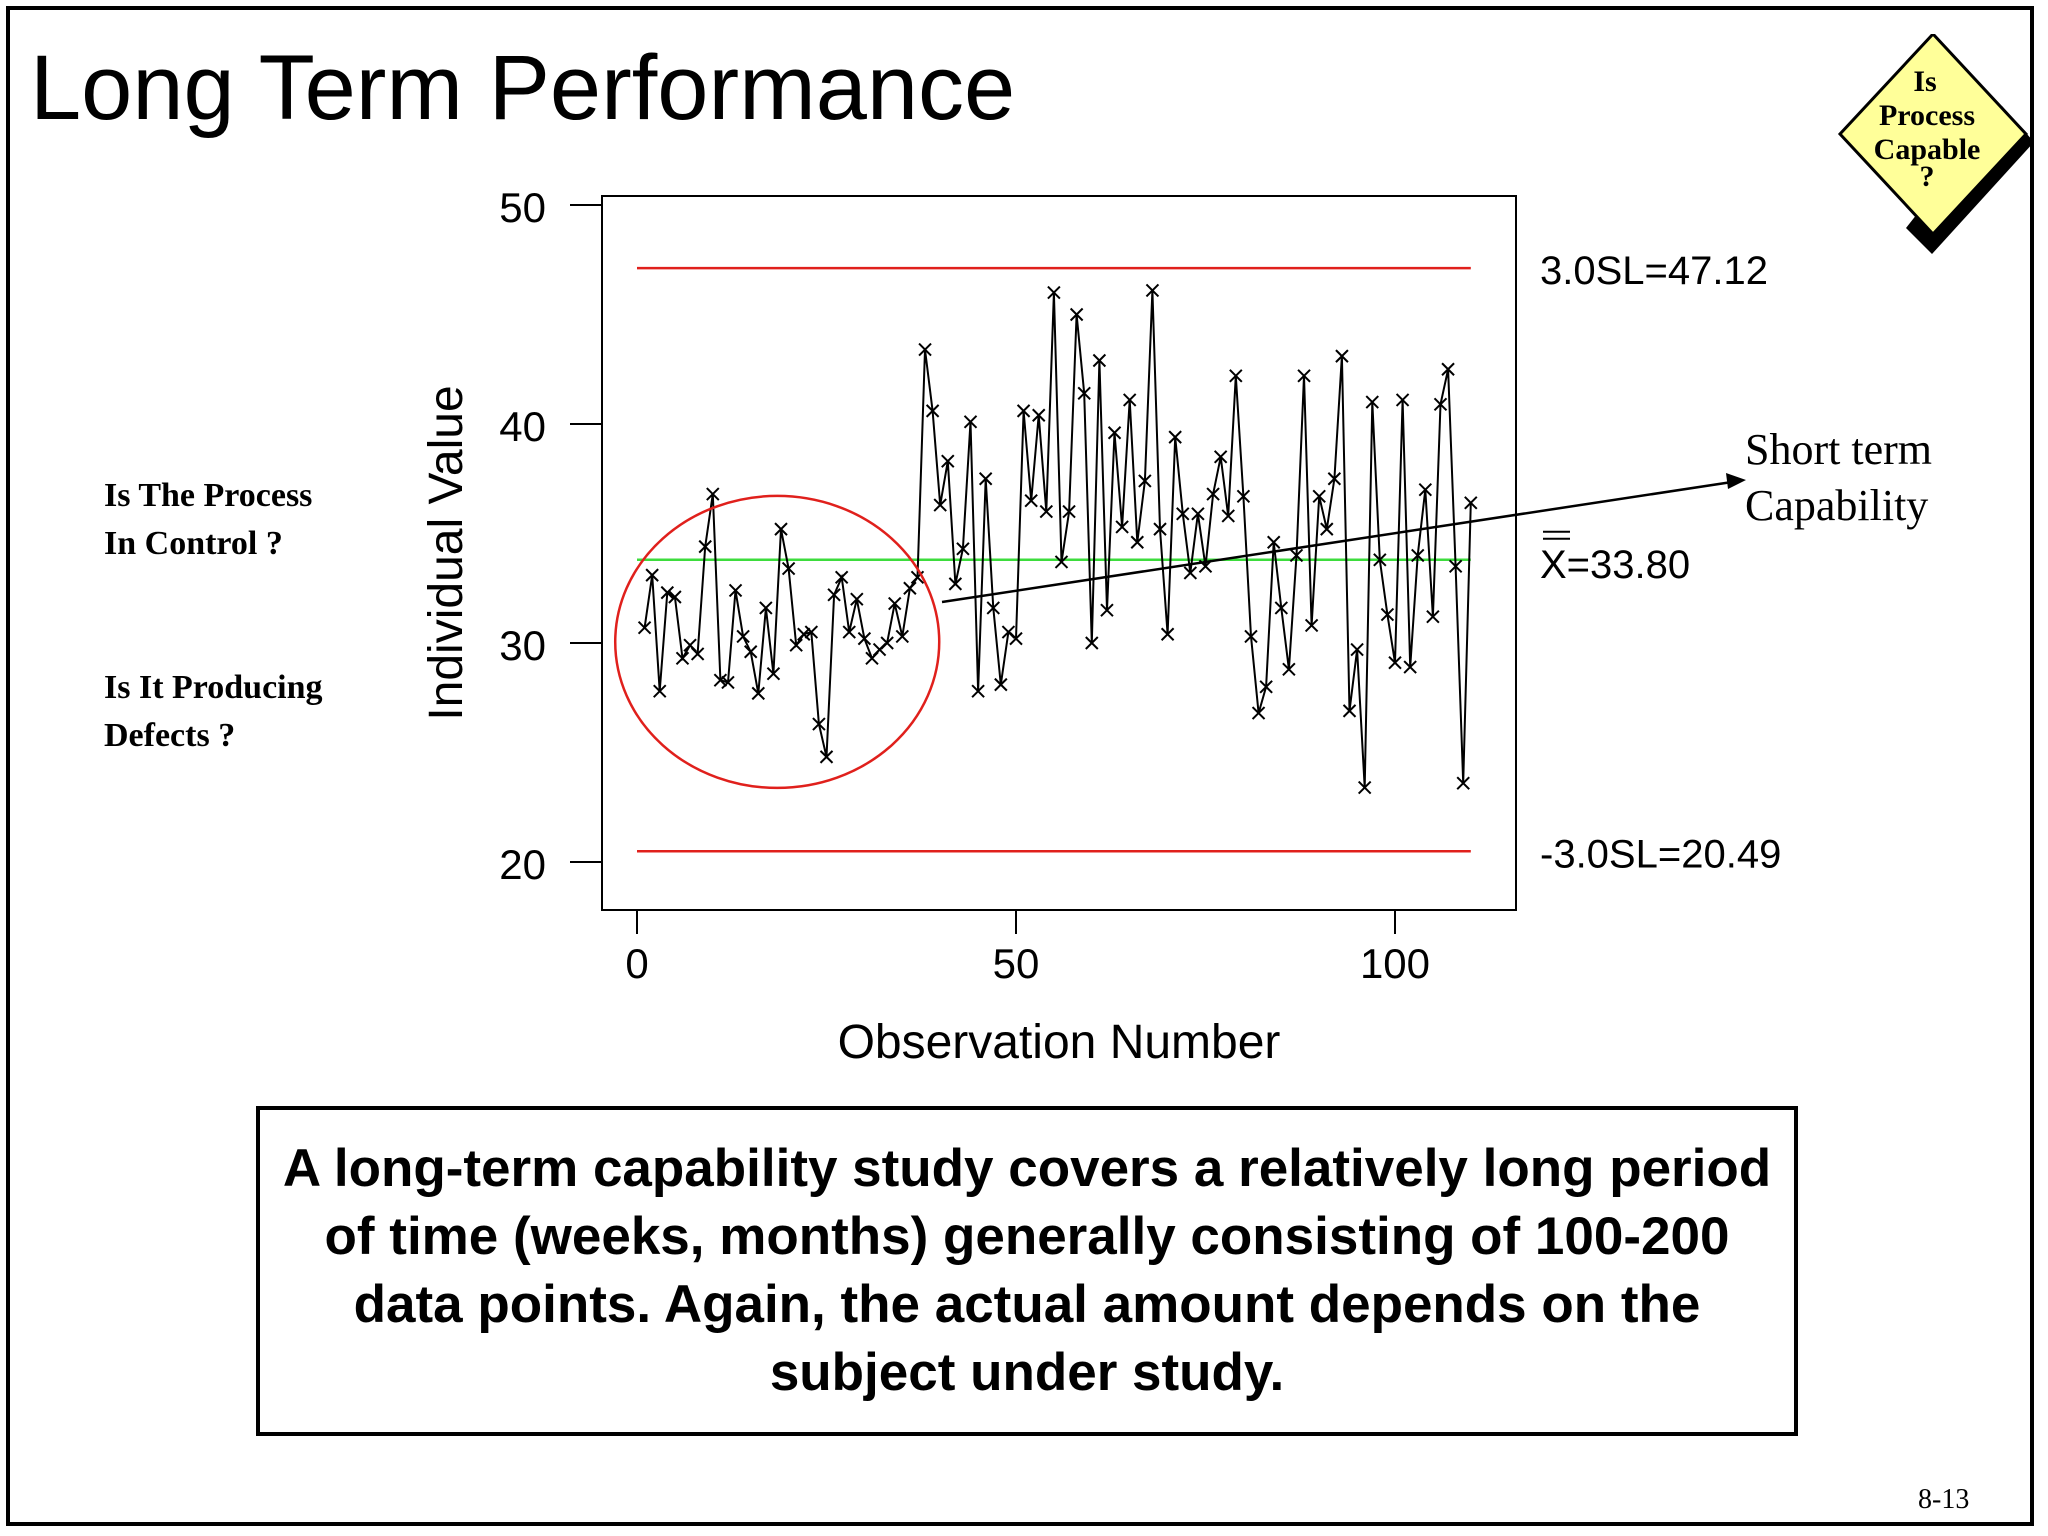 This screenshot has width=2048, height=1536. Describe the element at coordinates (1927, 176) in the screenshot. I see `badge-line-4: ?` at that location.